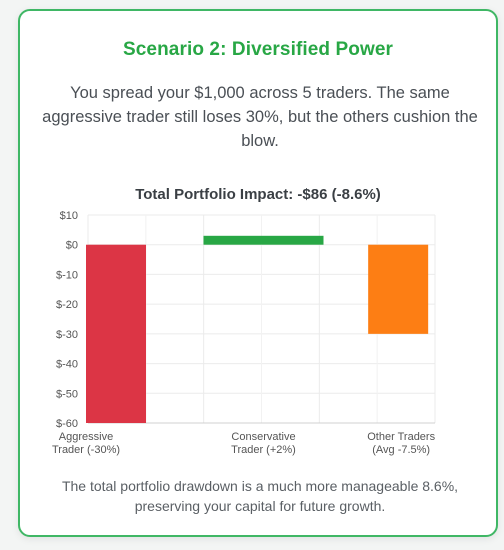 This screenshot has width=504, height=550. What do you see at coordinates (86, 450) in the screenshot?
I see `x-tick-label: Trader (-30%)` at bounding box center [86, 450].